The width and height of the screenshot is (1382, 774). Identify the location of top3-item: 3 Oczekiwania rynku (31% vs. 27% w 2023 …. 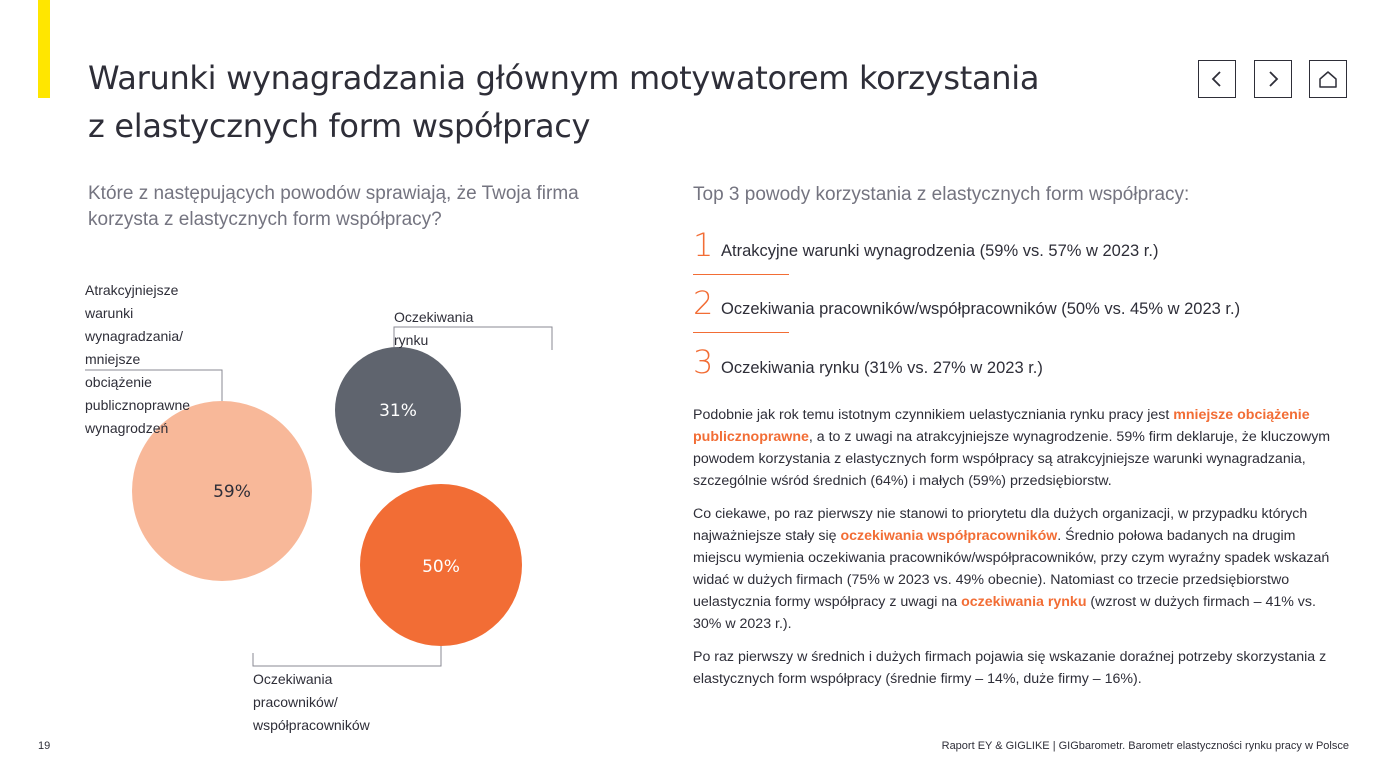
(868, 362).